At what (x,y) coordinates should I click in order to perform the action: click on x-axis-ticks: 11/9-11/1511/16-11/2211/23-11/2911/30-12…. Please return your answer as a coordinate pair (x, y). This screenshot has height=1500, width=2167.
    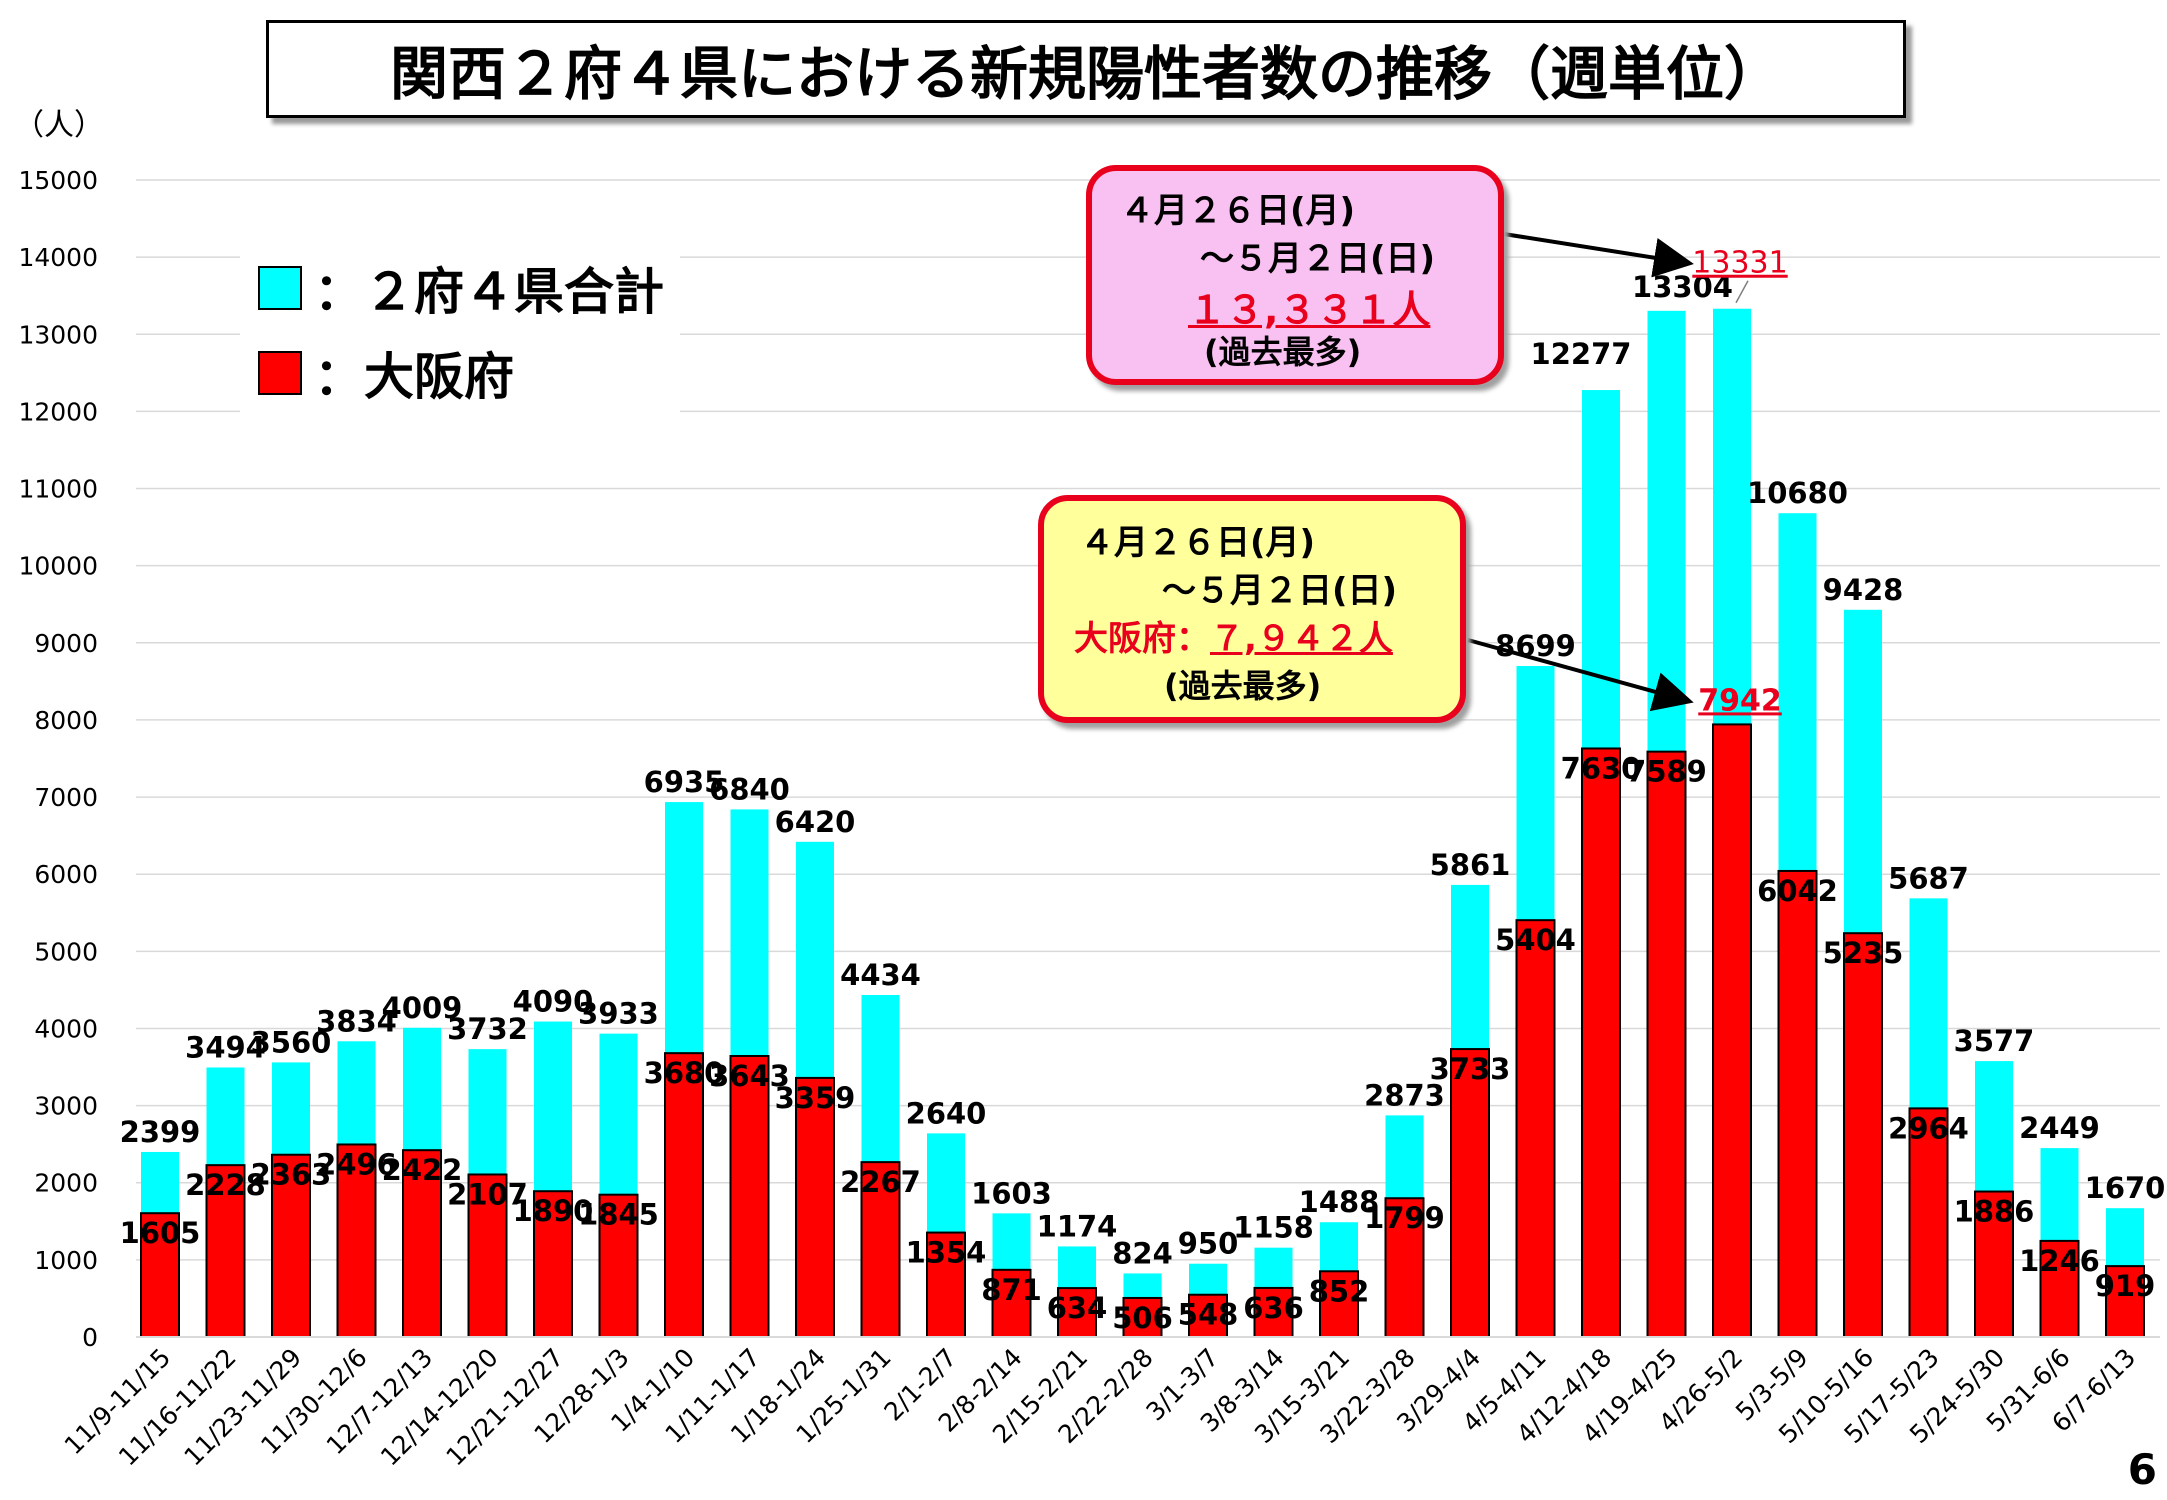
    Looking at the image, I should click on (1100, 1407).